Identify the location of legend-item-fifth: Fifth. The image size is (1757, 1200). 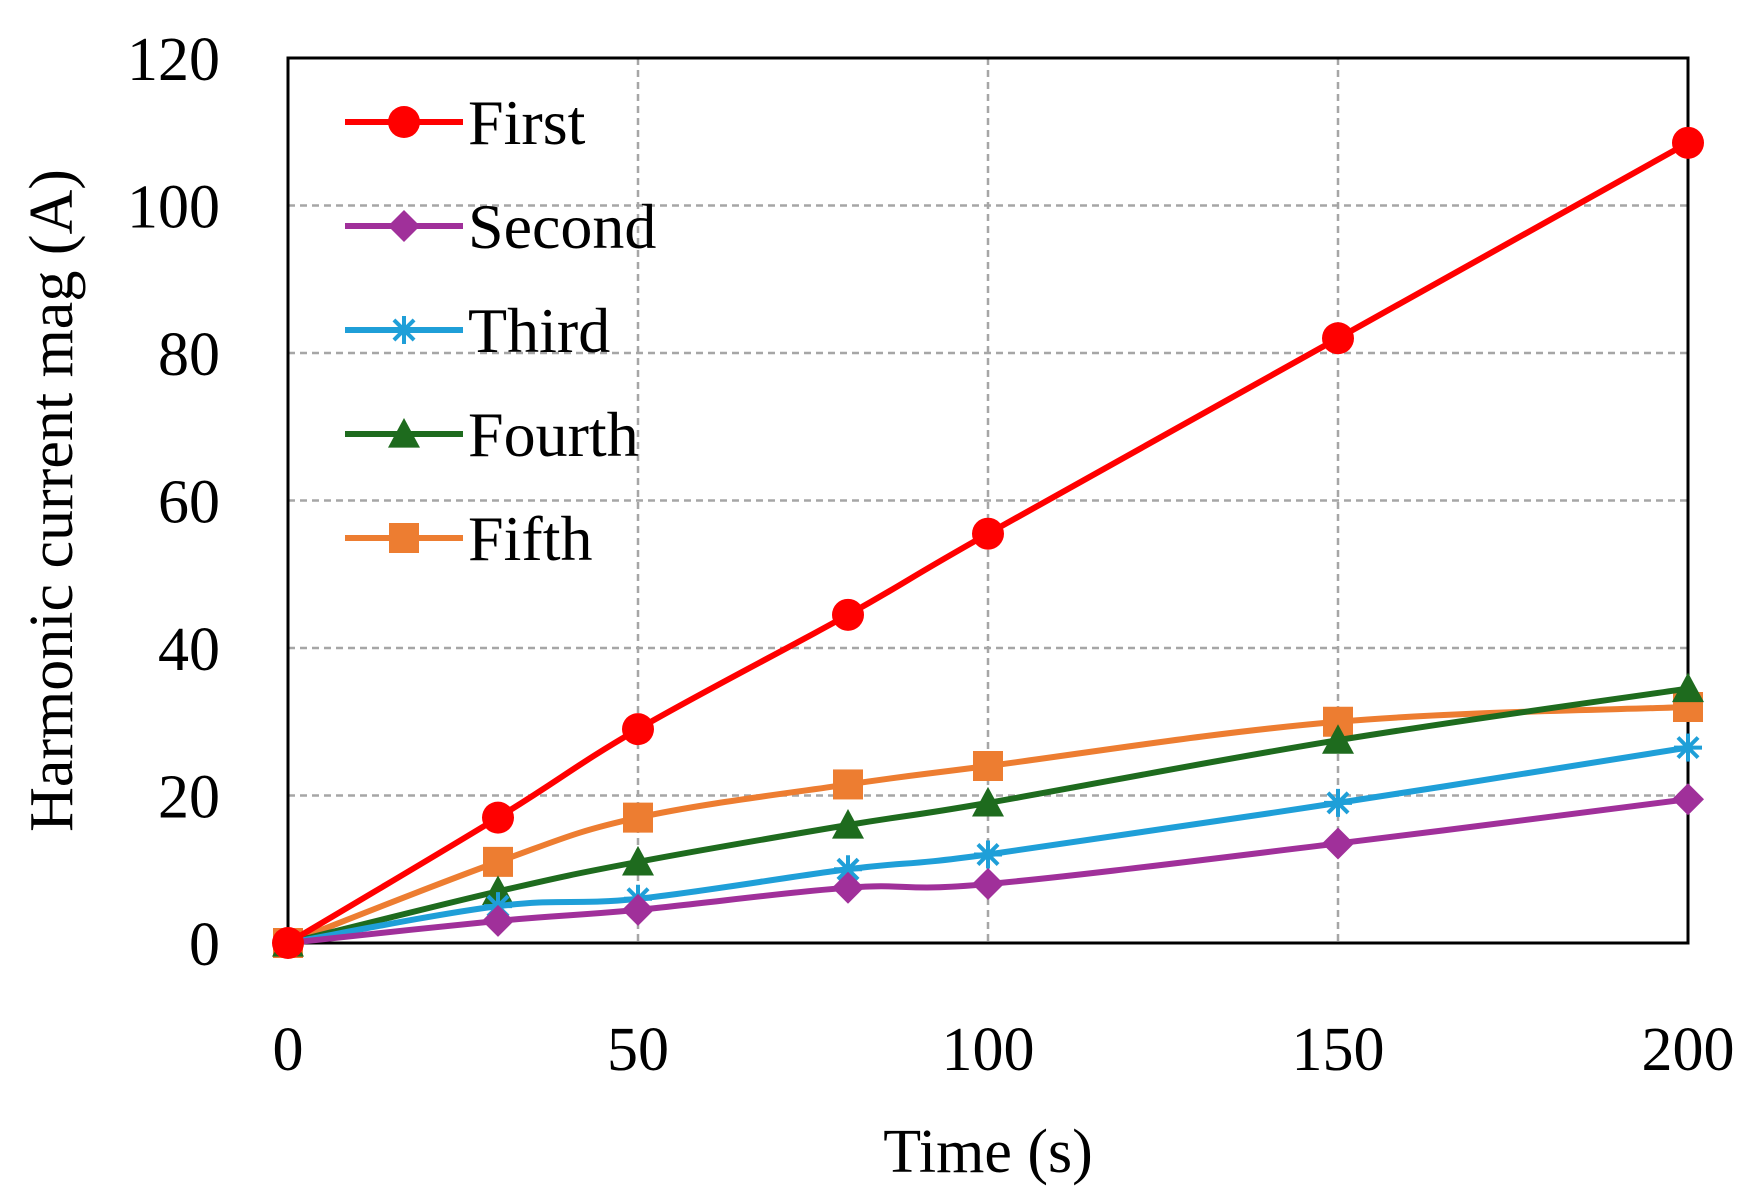
(468, 538).